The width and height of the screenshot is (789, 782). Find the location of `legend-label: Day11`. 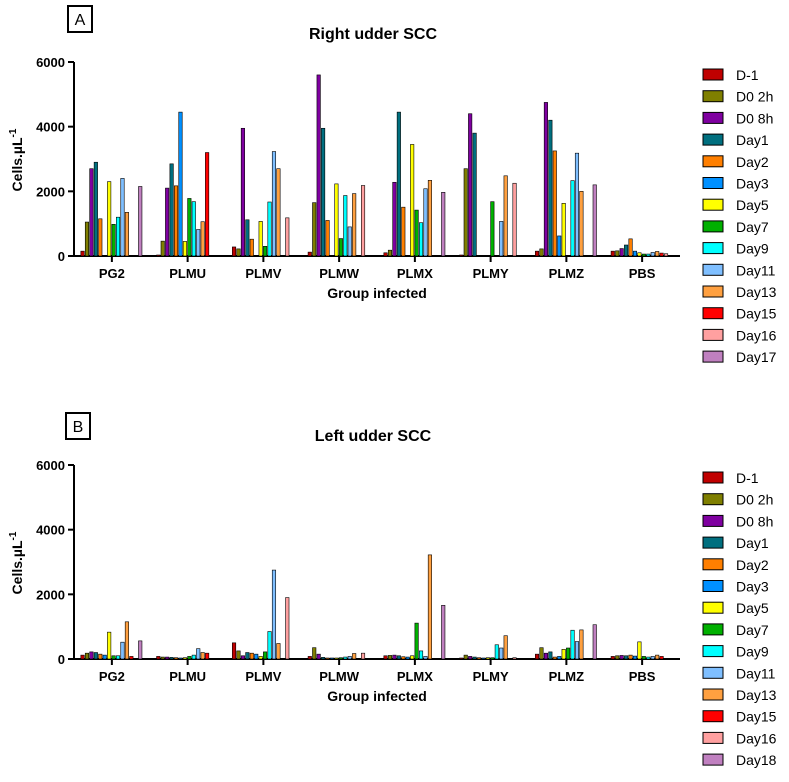

legend-label: Day11 is located at coordinates (756, 270).